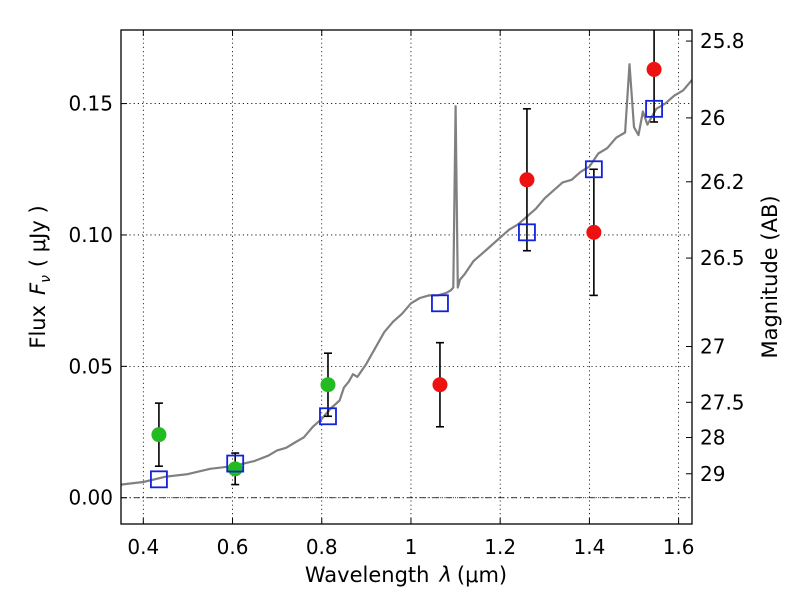  What do you see at coordinates (322, 547) in the screenshot?
I see `x-tick-label: 0.8` at bounding box center [322, 547].